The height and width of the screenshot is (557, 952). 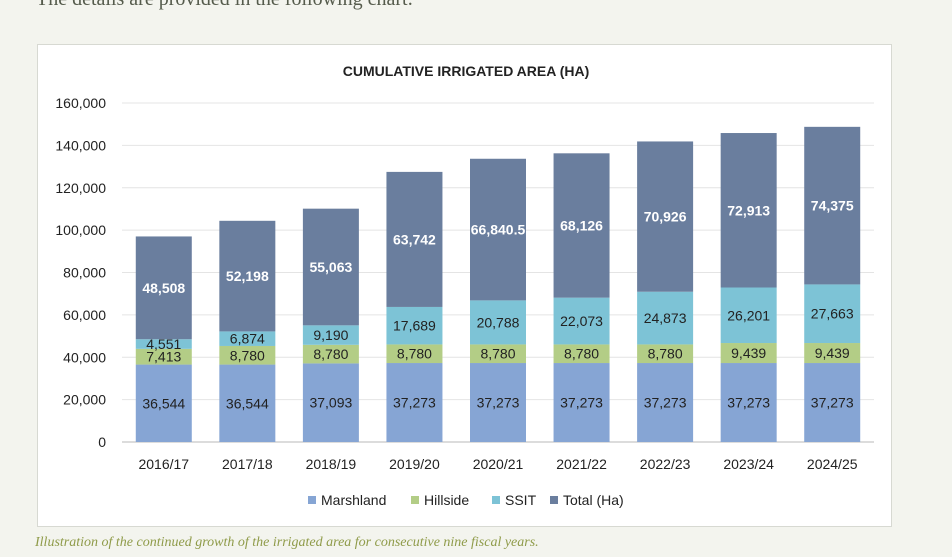 What do you see at coordinates (665, 464) in the screenshot?
I see `x-tick-label: 2022/23` at bounding box center [665, 464].